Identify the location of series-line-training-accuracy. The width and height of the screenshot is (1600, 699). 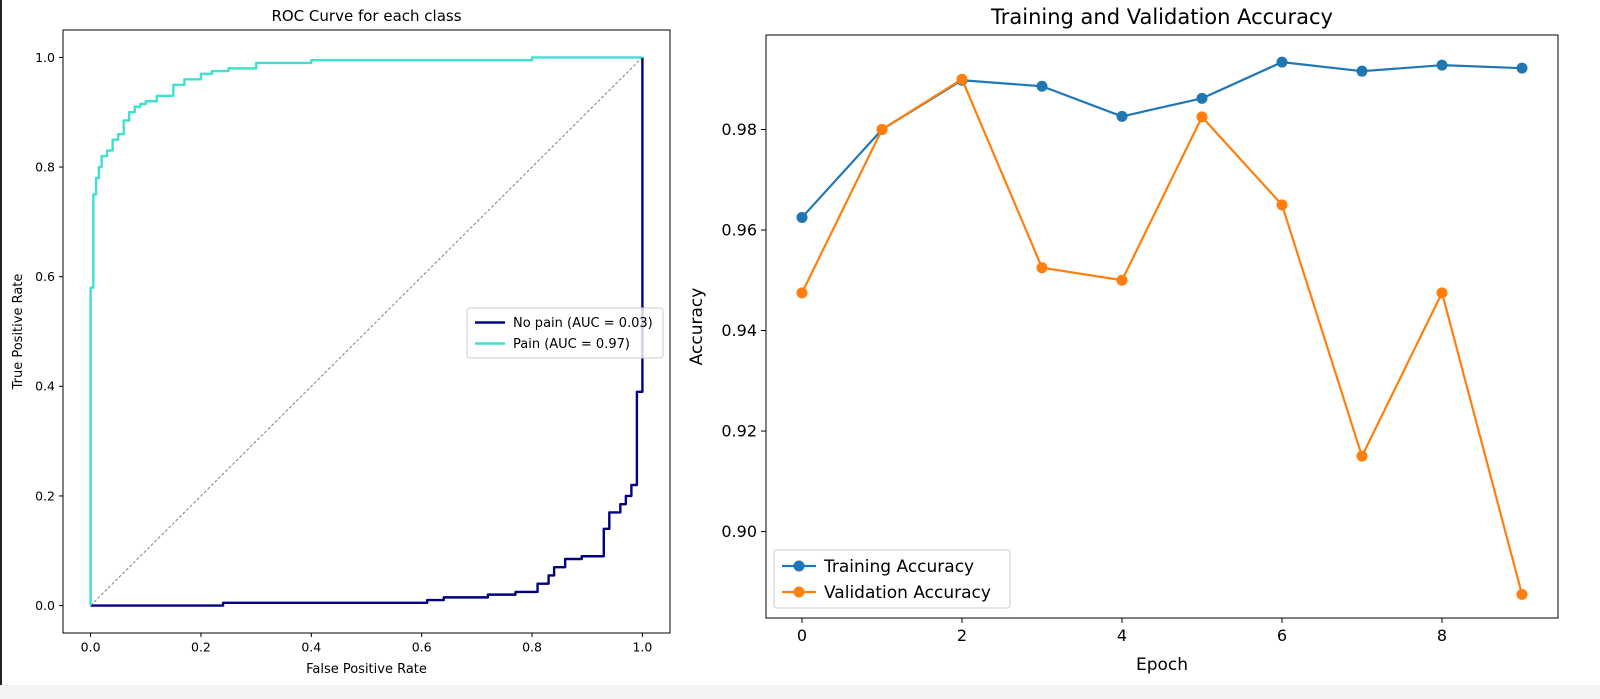
(1162, 140).